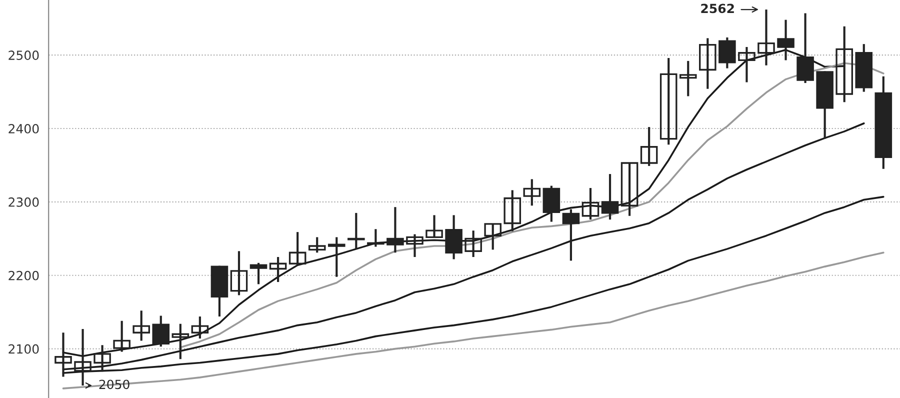  I want to click on y-tick-label: 2400, so click(23, 129).